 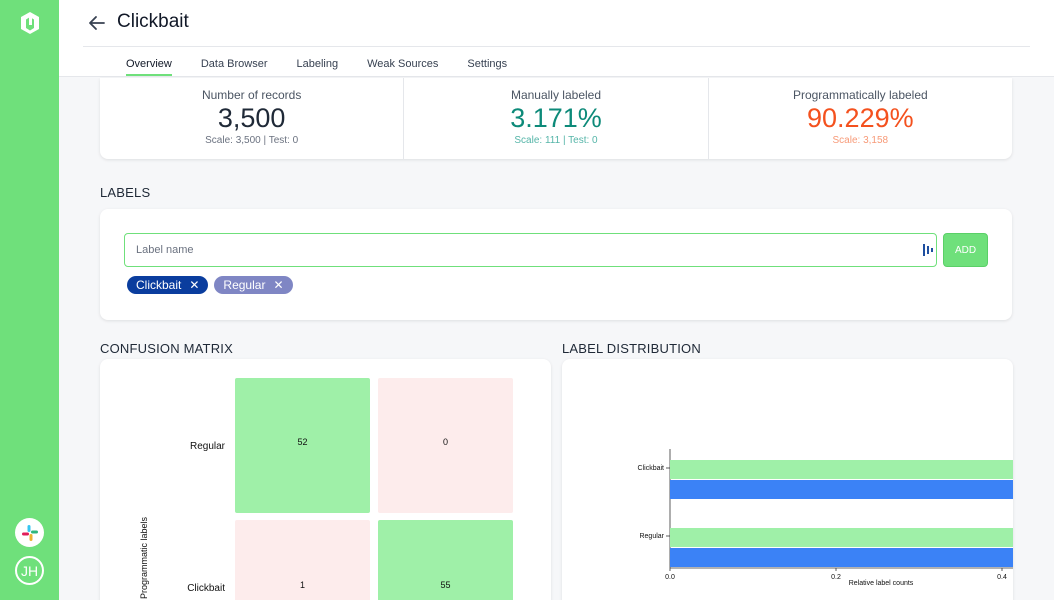 What do you see at coordinates (928, 250) in the screenshot?
I see `keyboard-shortcut-icon` at bounding box center [928, 250].